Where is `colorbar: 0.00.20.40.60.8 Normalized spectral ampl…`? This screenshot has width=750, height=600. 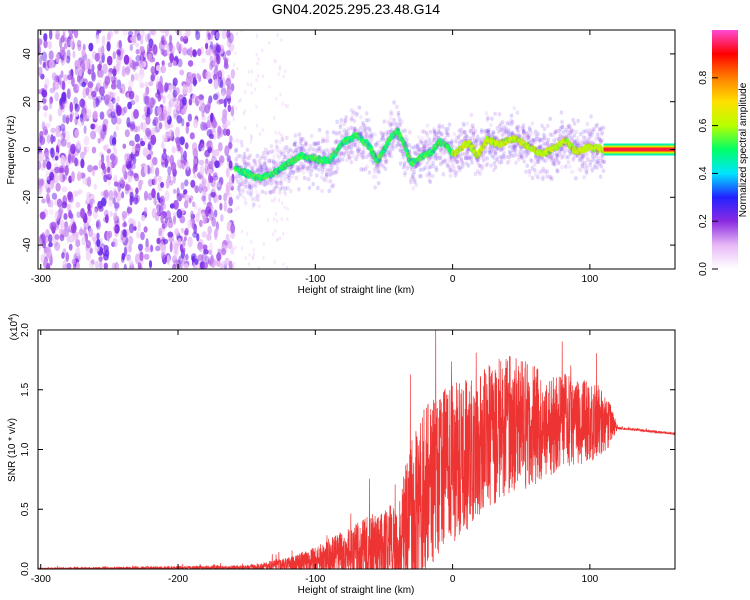
colorbar: 0.00.20.40.60.8 Normalized spectral ampl… is located at coordinates (723, 153).